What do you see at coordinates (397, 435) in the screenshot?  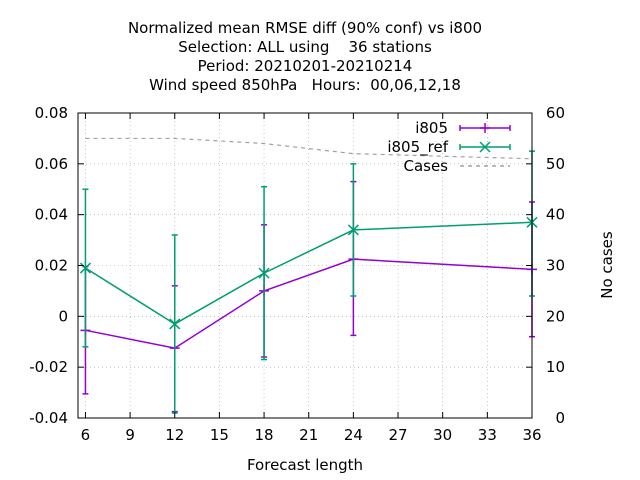 I see `x-tick-label: 27` at bounding box center [397, 435].